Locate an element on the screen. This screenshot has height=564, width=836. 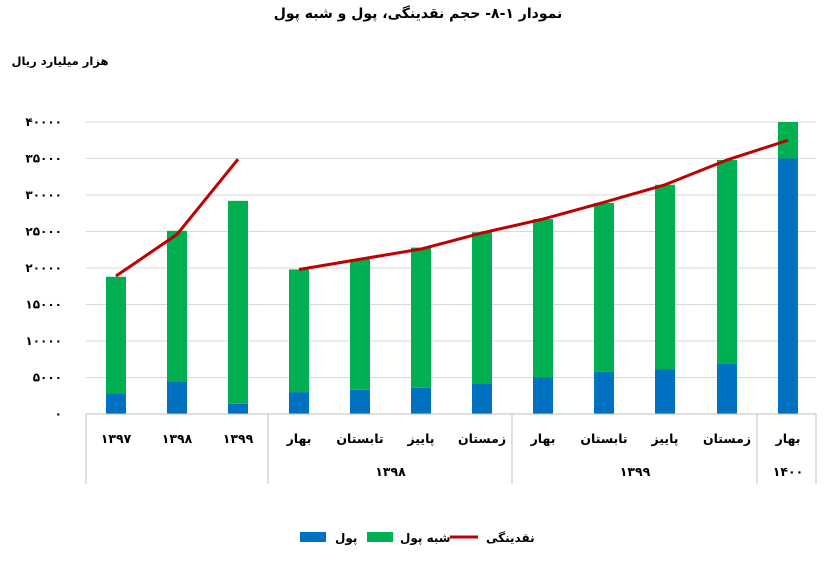
x-tick-label: ۱۳۹۸ is located at coordinates (177, 438).